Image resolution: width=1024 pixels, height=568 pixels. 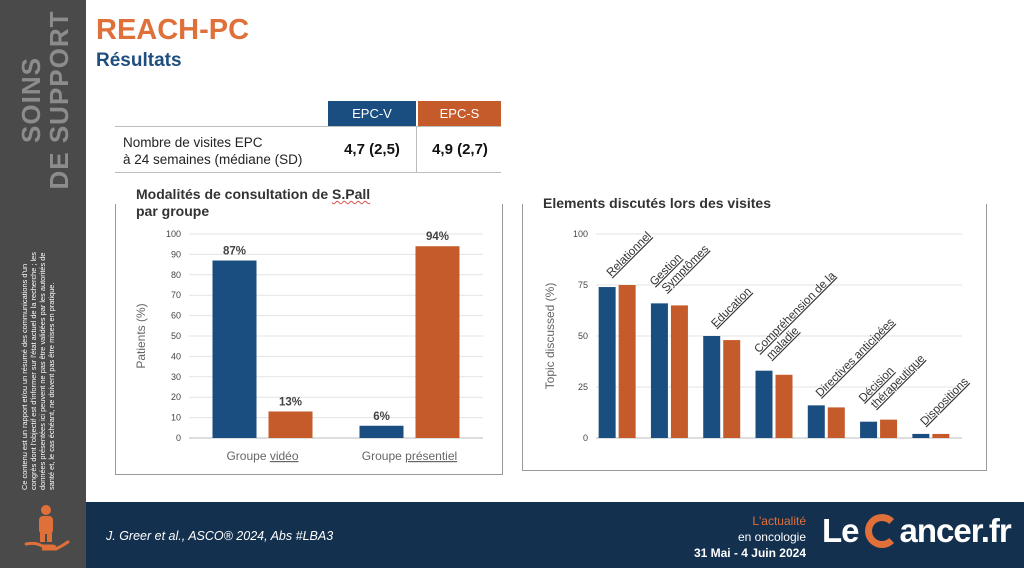 What do you see at coordinates (141, 335) in the screenshot?
I see `y-axis-label: Patients (%)` at bounding box center [141, 335].